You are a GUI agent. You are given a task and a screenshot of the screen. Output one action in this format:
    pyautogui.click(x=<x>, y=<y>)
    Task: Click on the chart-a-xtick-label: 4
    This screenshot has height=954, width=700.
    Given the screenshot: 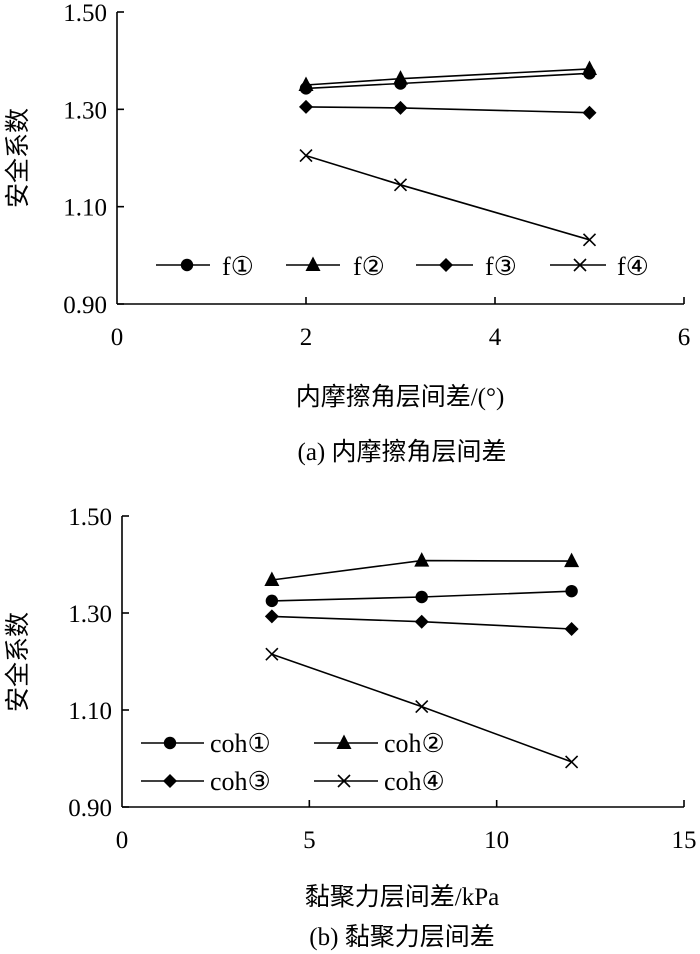 What is the action you would take?
    pyautogui.click(x=495, y=337)
    